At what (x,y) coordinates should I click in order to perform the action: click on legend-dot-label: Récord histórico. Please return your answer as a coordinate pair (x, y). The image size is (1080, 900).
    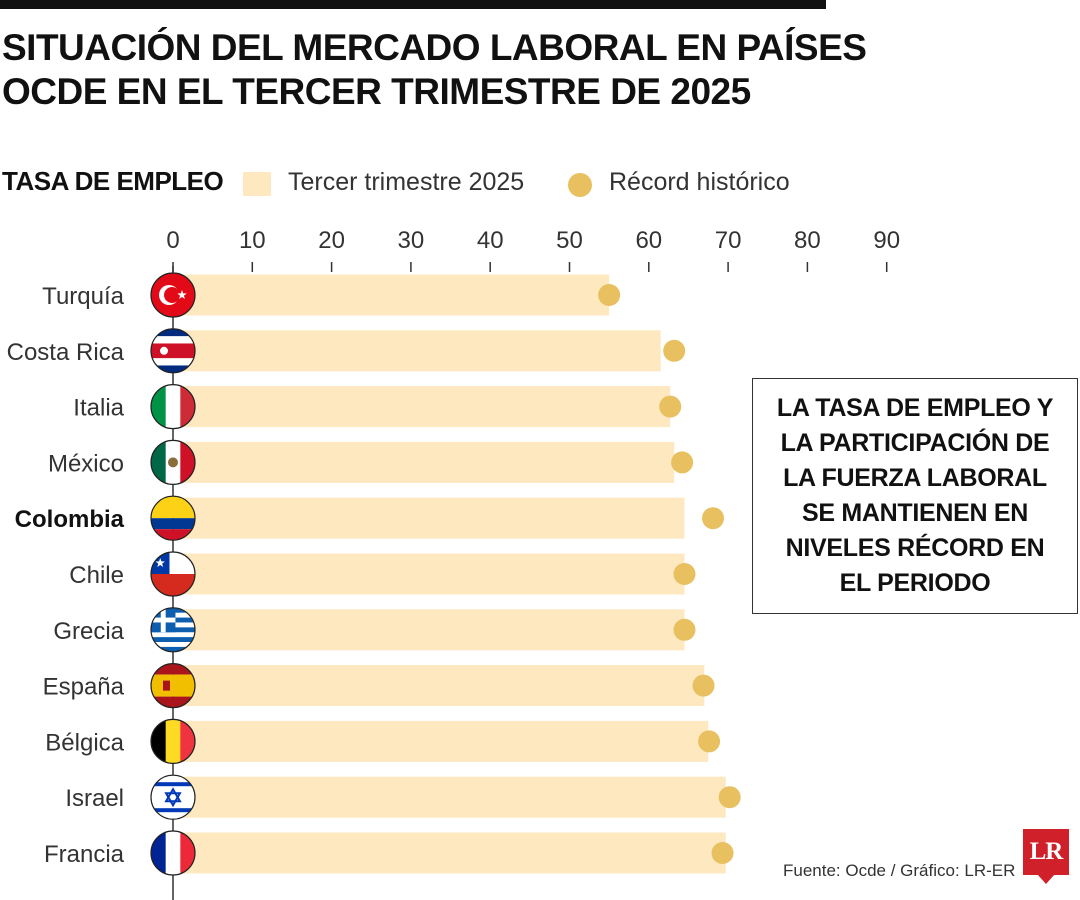
    Looking at the image, I should click on (699, 182).